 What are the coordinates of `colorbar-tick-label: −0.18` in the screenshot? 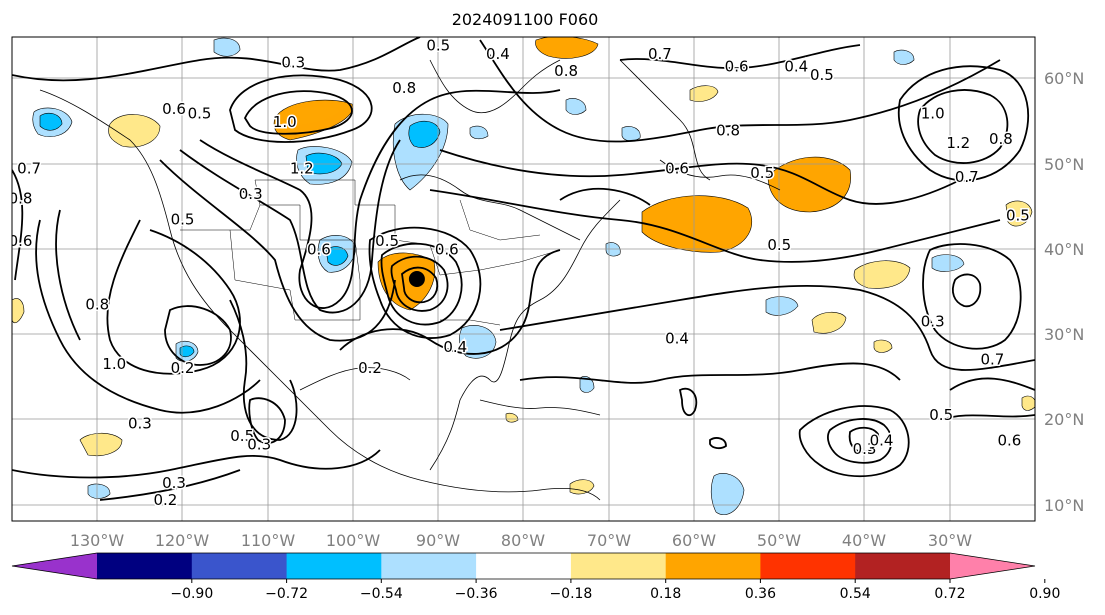 It's located at (570, 594).